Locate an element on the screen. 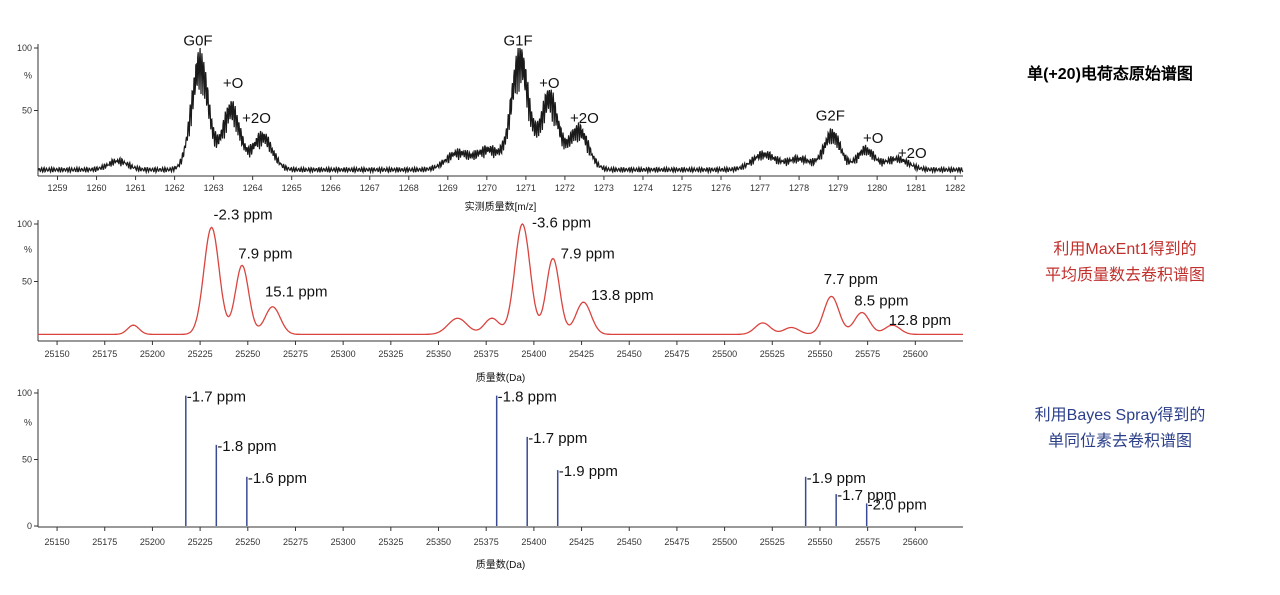  x-tick-label: 1261 is located at coordinates (136, 188).